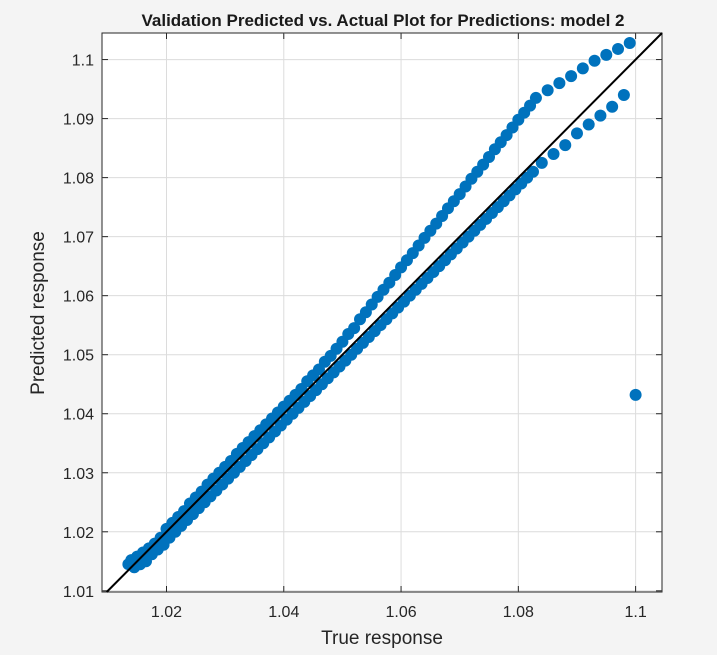 The height and width of the screenshot is (655, 717). Describe the element at coordinates (78, 356) in the screenshot. I see `y-tick-label: 1.05` at that location.